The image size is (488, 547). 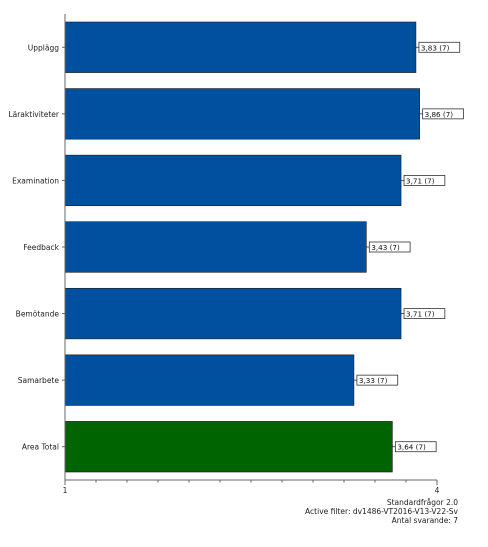 I want to click on data-label-0: 3,83 (7), so click(x=435, y=47).